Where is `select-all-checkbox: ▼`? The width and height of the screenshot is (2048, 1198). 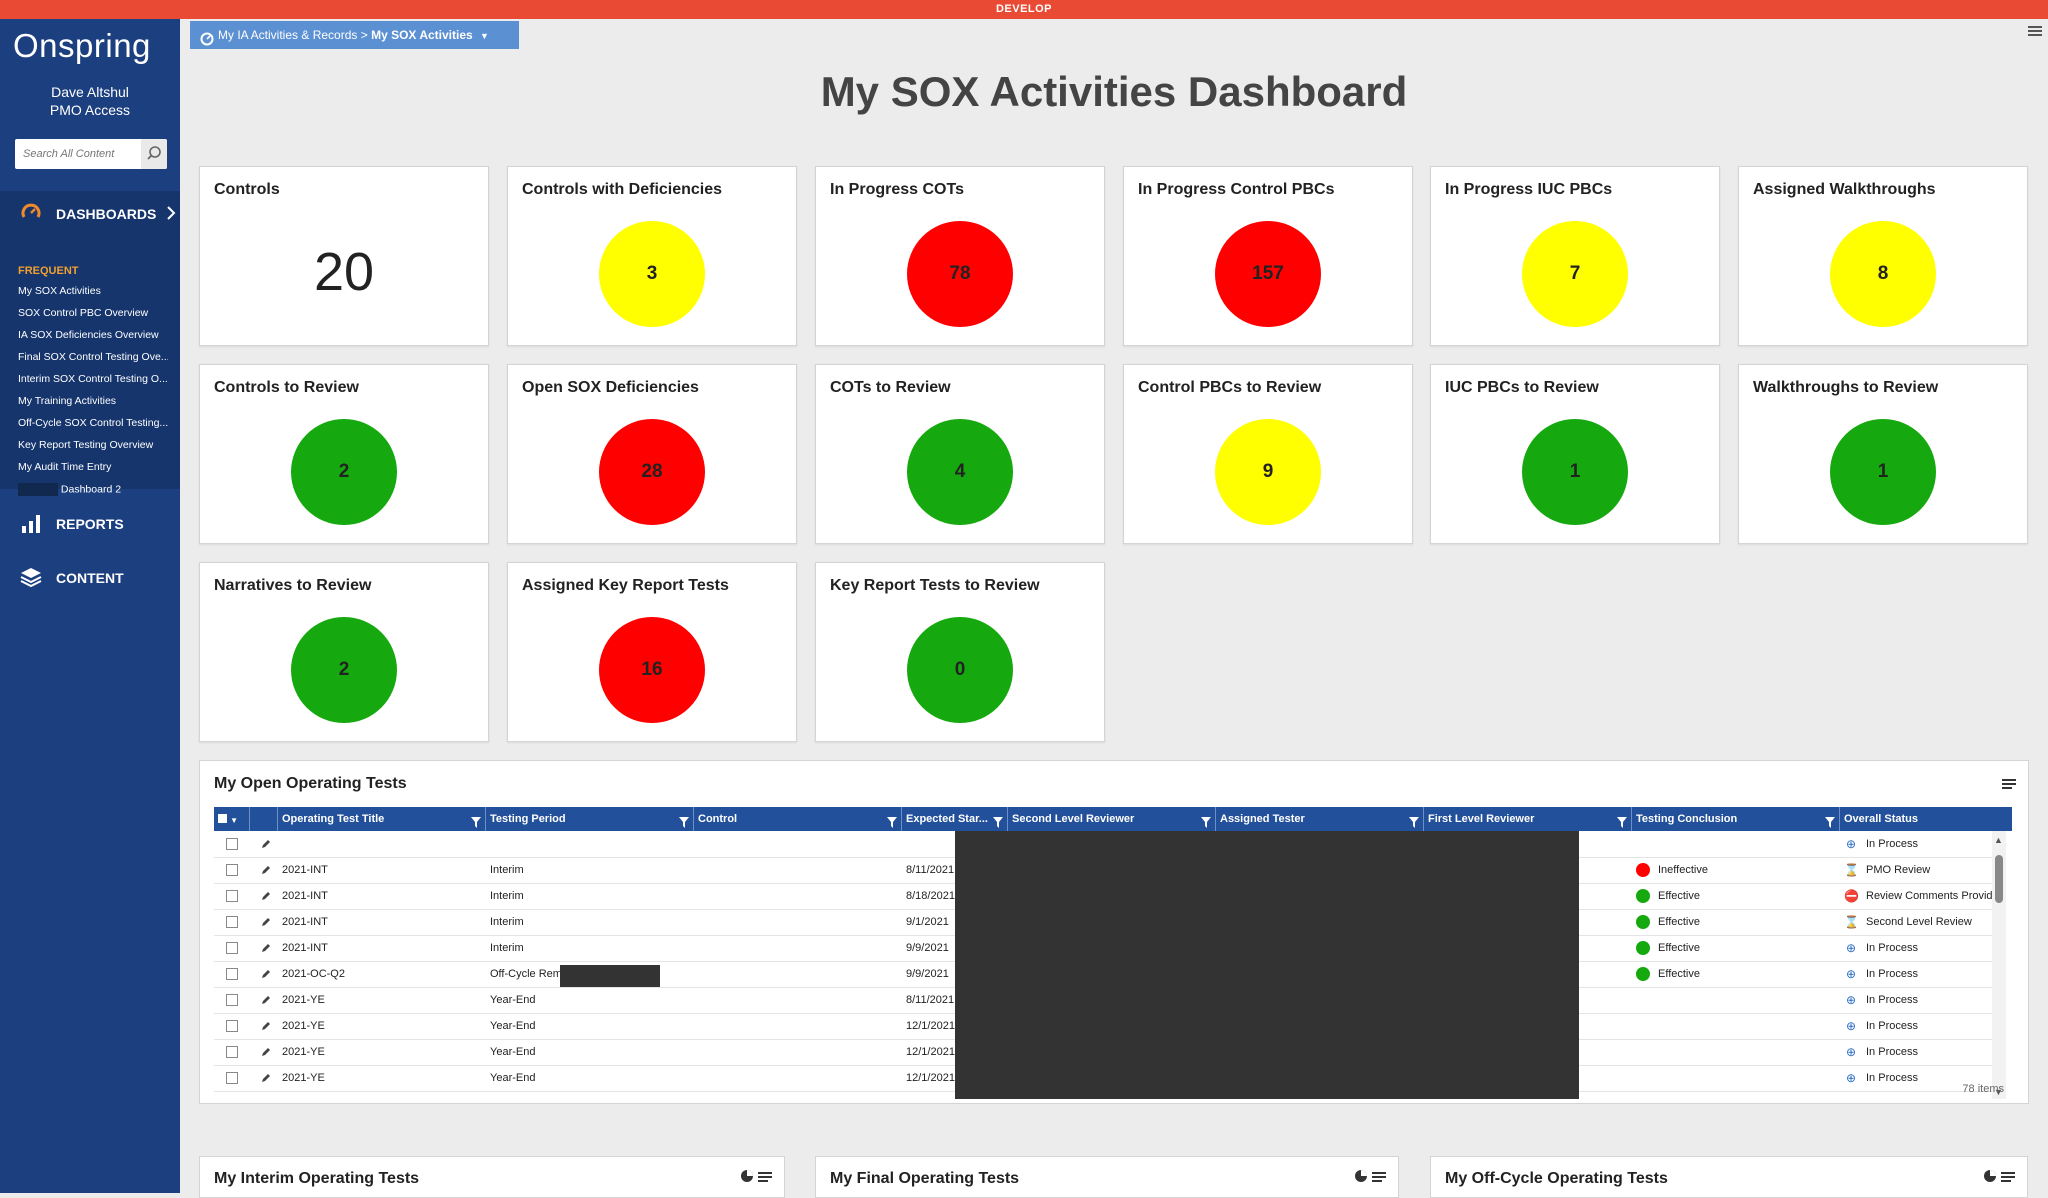
select-all-checkbox: ▼ is located at coordinates (232, 819).